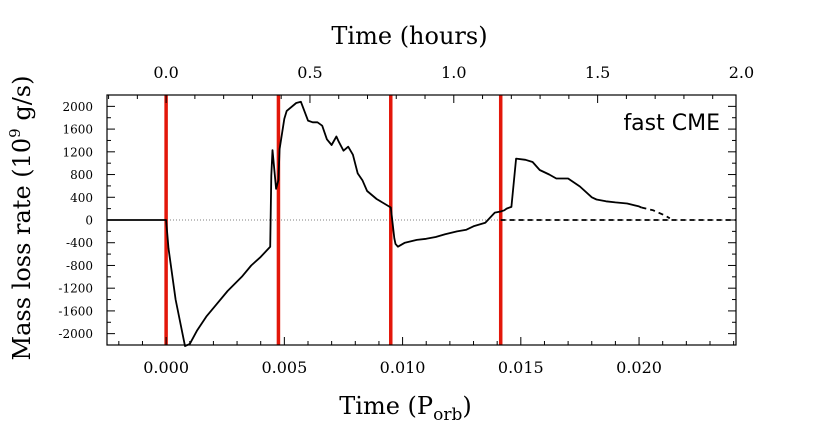 This screenshot has height=441, width=830. Describe the element at coordinates (77, 152) in the screenshot. I see `left-tick-label: 1200` at that location.